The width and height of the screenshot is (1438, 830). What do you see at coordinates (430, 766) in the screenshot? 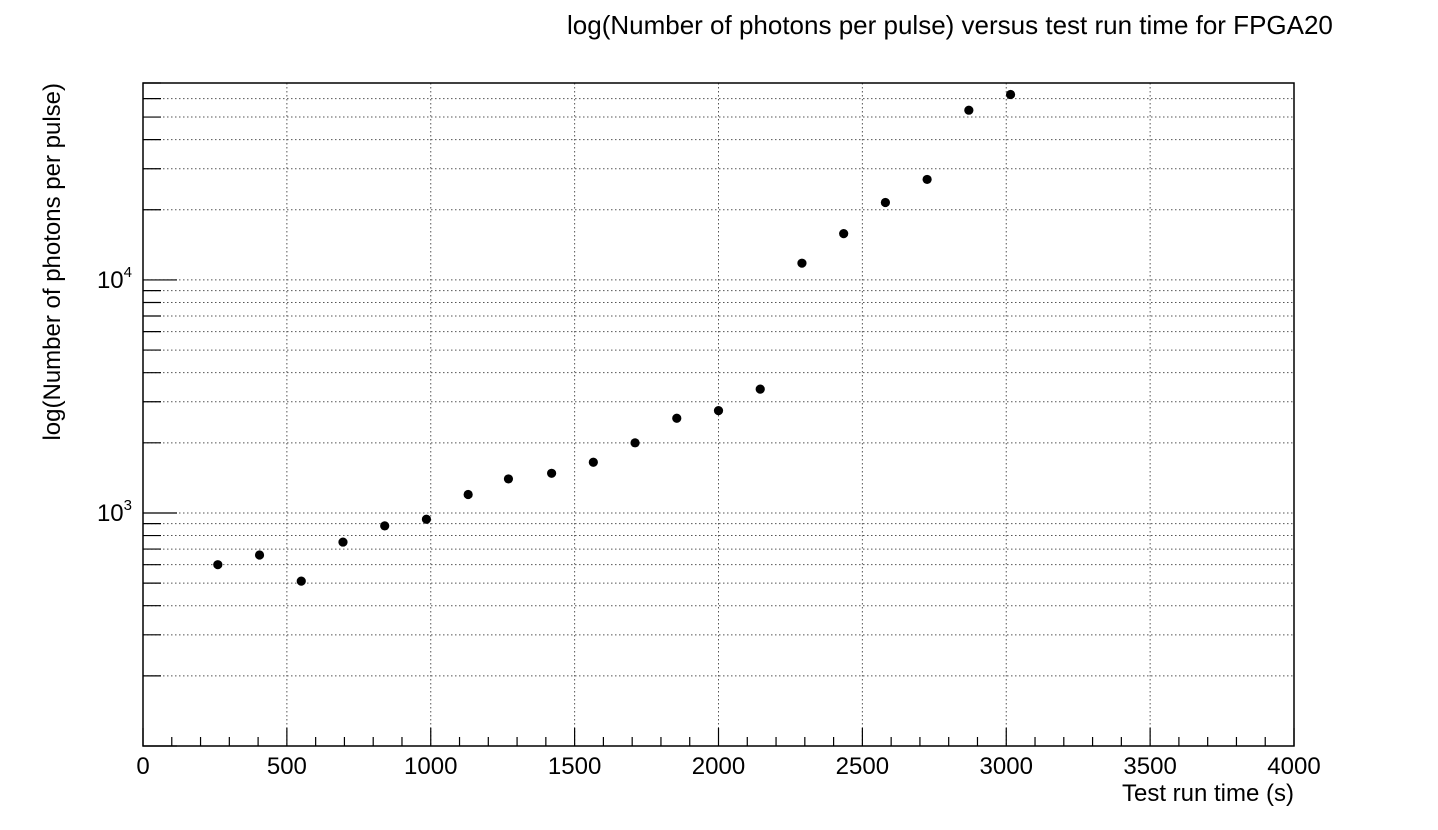
I see `x-tick-label: 1000` at bounding box center [430, 766].